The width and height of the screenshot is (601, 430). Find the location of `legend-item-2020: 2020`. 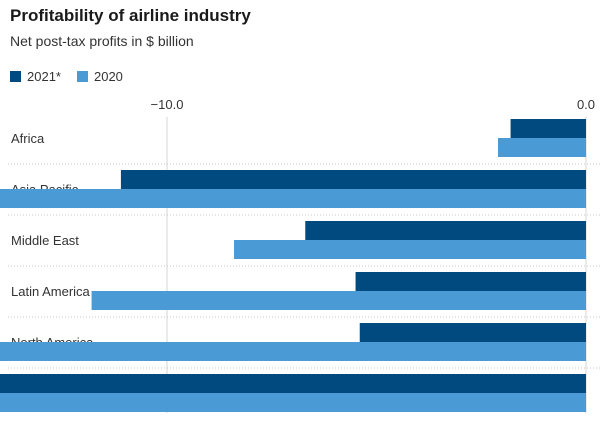

legend-item-2020: 2020 is located at coordinates (99, 76).